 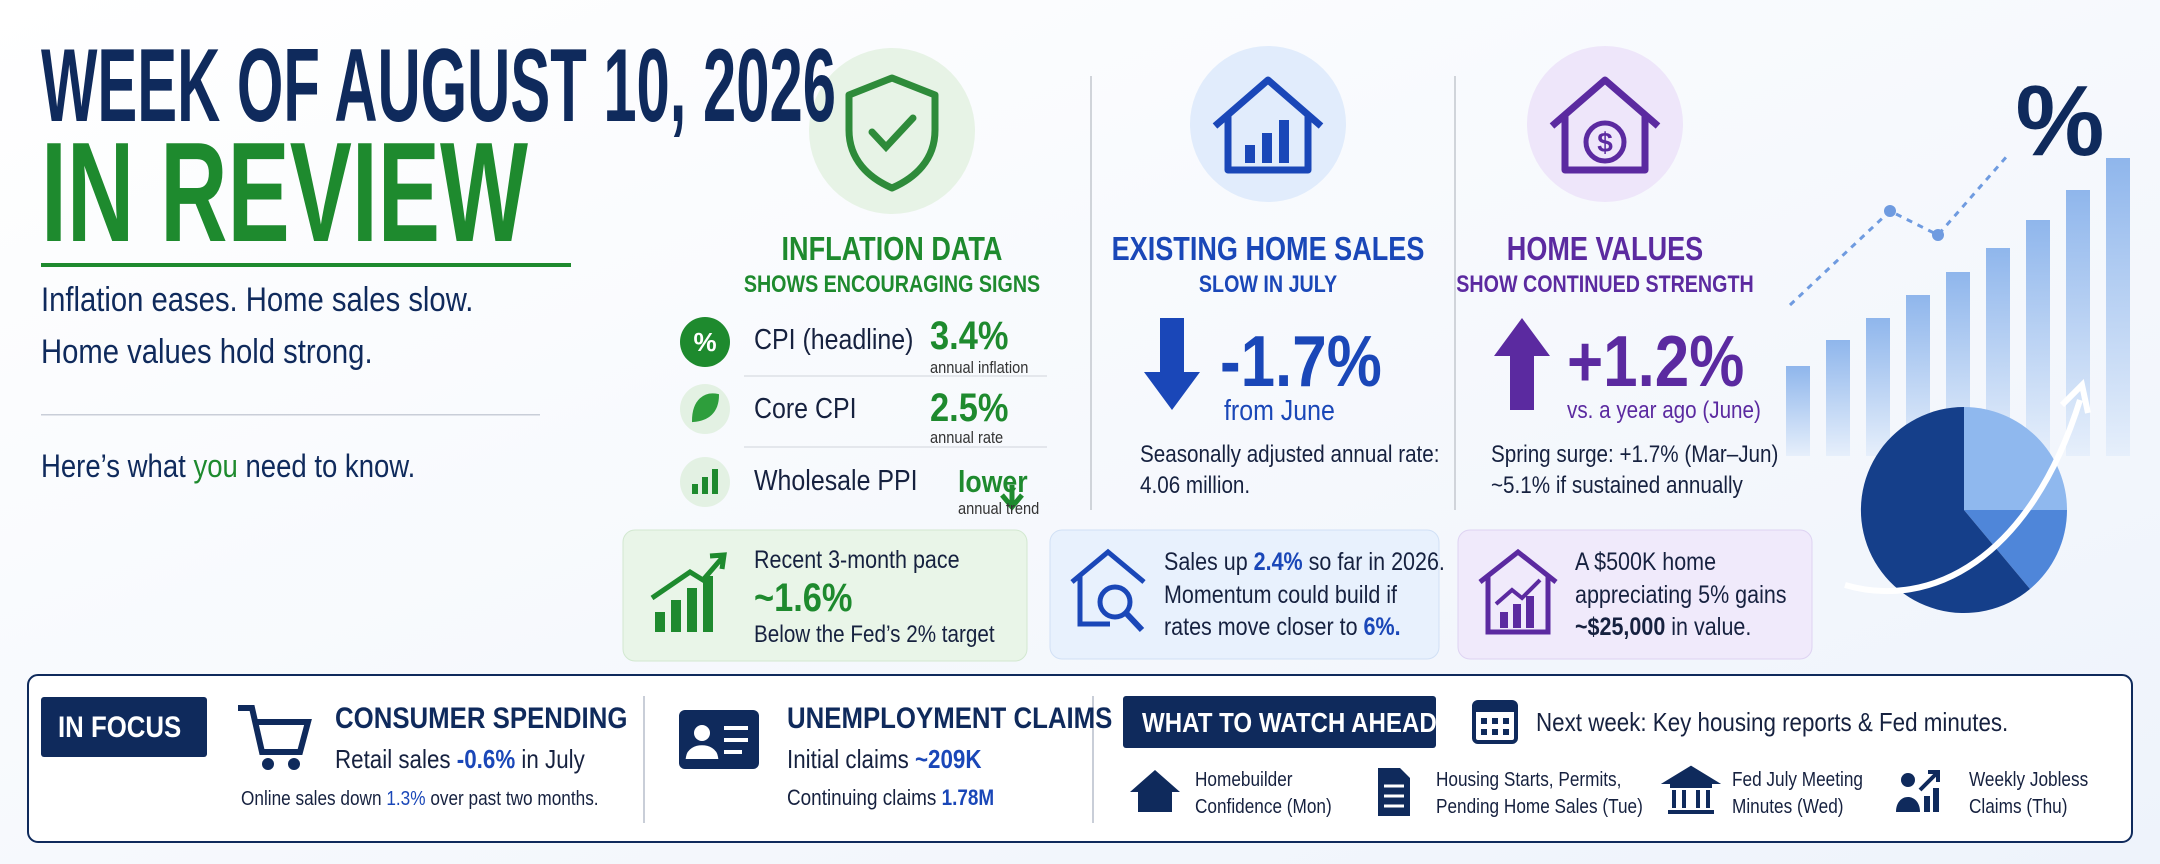 I want to click on callout-box, so click(x=1244, y=594).